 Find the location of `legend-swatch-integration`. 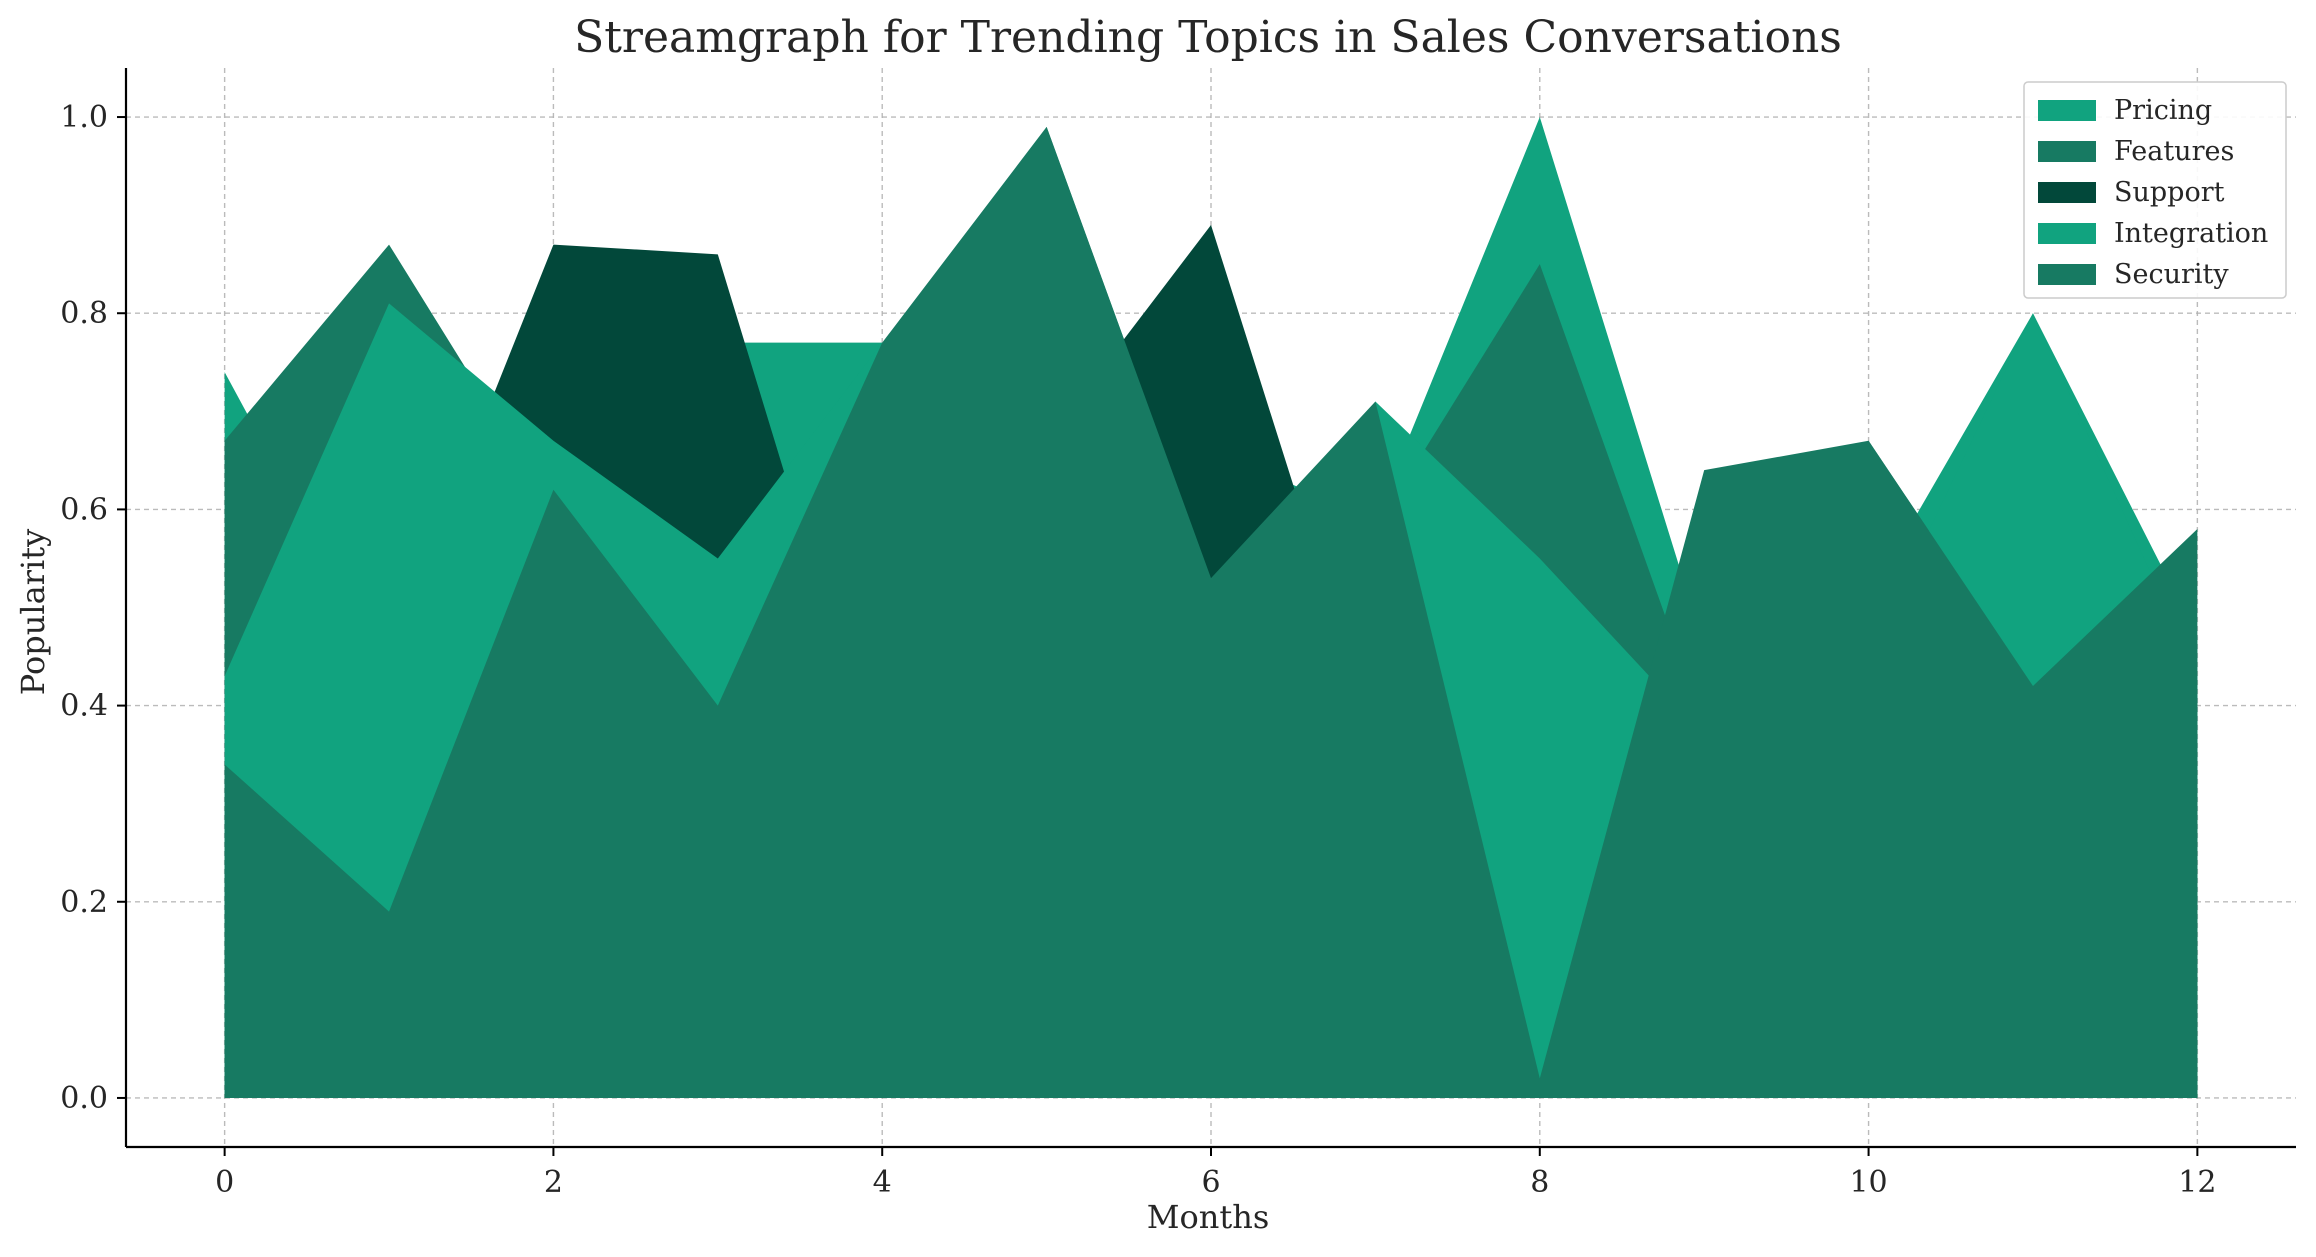

legend-swatch-integration is located at coordinates (2067, 233).